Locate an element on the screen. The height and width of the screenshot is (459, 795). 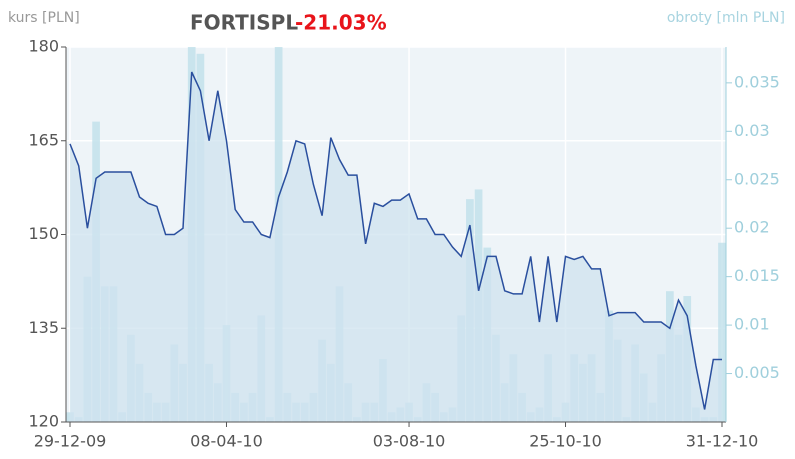
y2-tick-label: 0.01 is located at coordinates (752, 324).